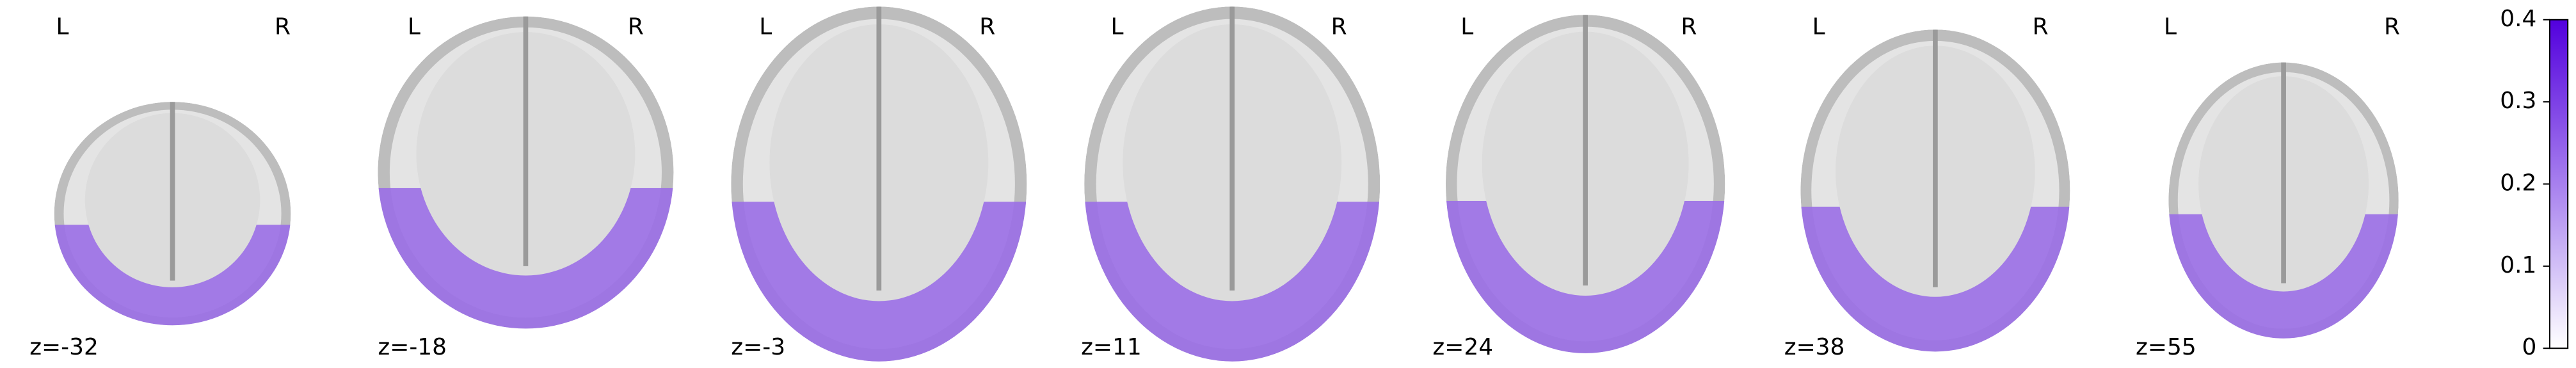 Image resolution: width=2576 pixels, height=368 pixels. Describe the element at coordinates (2518, 19) in the screenshot. I see `colorbar-tick-label: 0.4` at that location.